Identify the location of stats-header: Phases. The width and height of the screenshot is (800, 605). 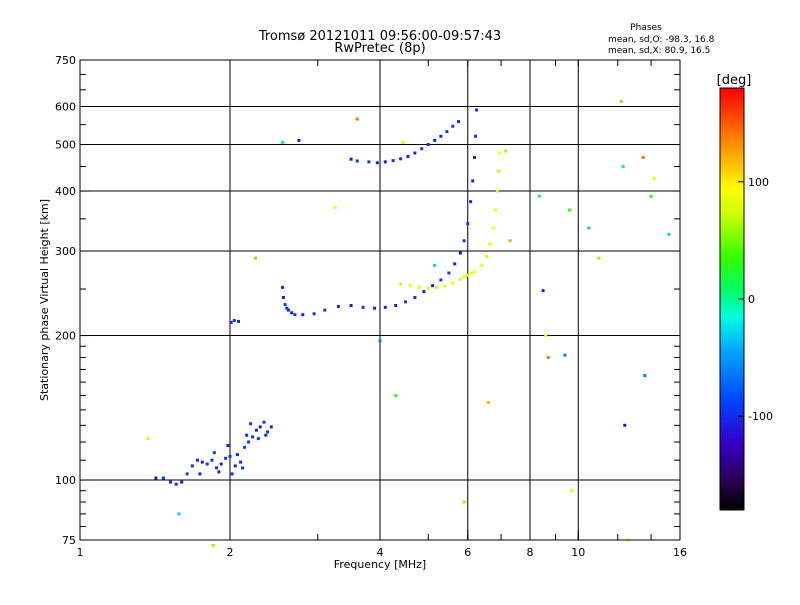
(646, 28).